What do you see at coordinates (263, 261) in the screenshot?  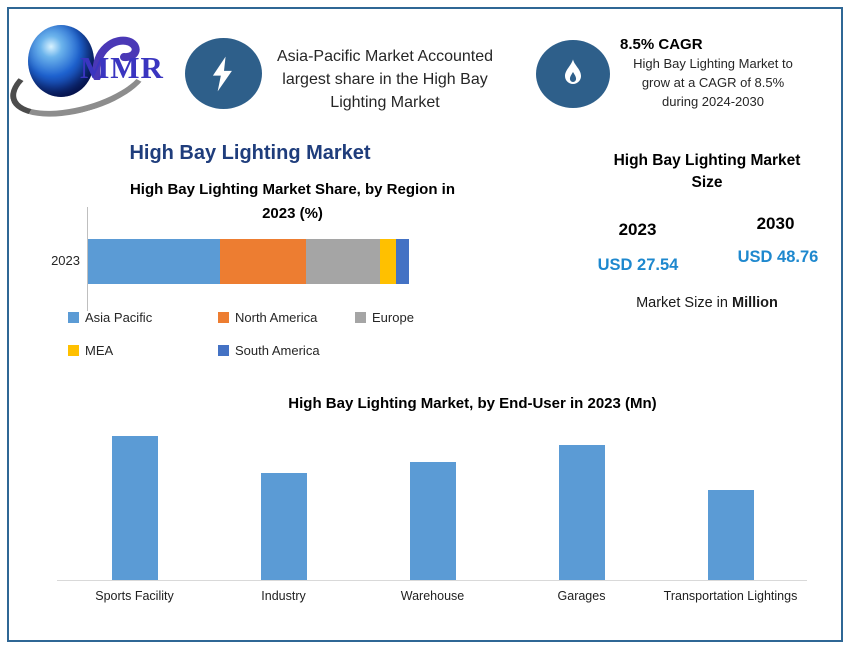 I see `segment-north-america` at bounding box center [263, 261].